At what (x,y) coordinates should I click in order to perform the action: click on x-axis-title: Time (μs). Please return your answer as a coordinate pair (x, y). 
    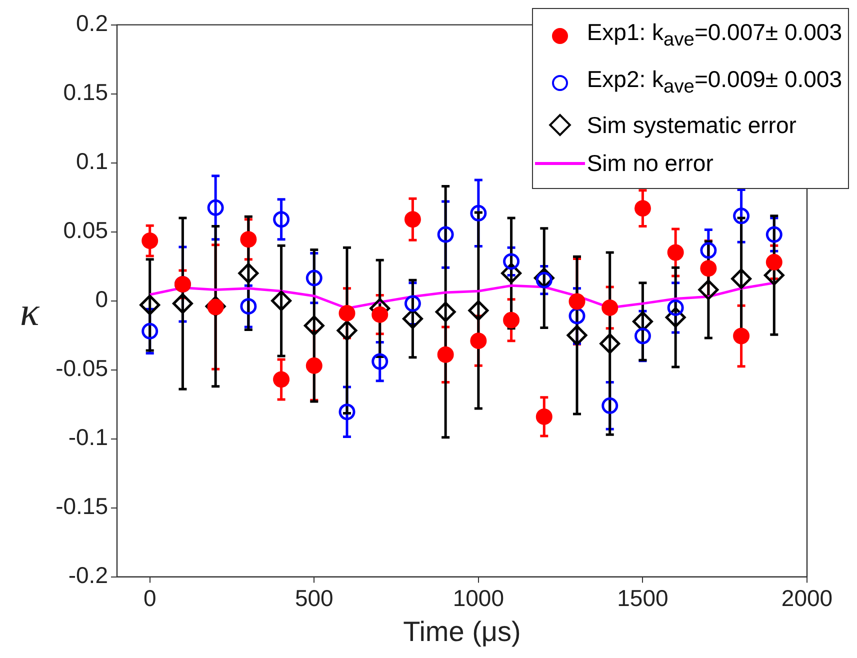
    Looking at the image, I should click on (462, 631).